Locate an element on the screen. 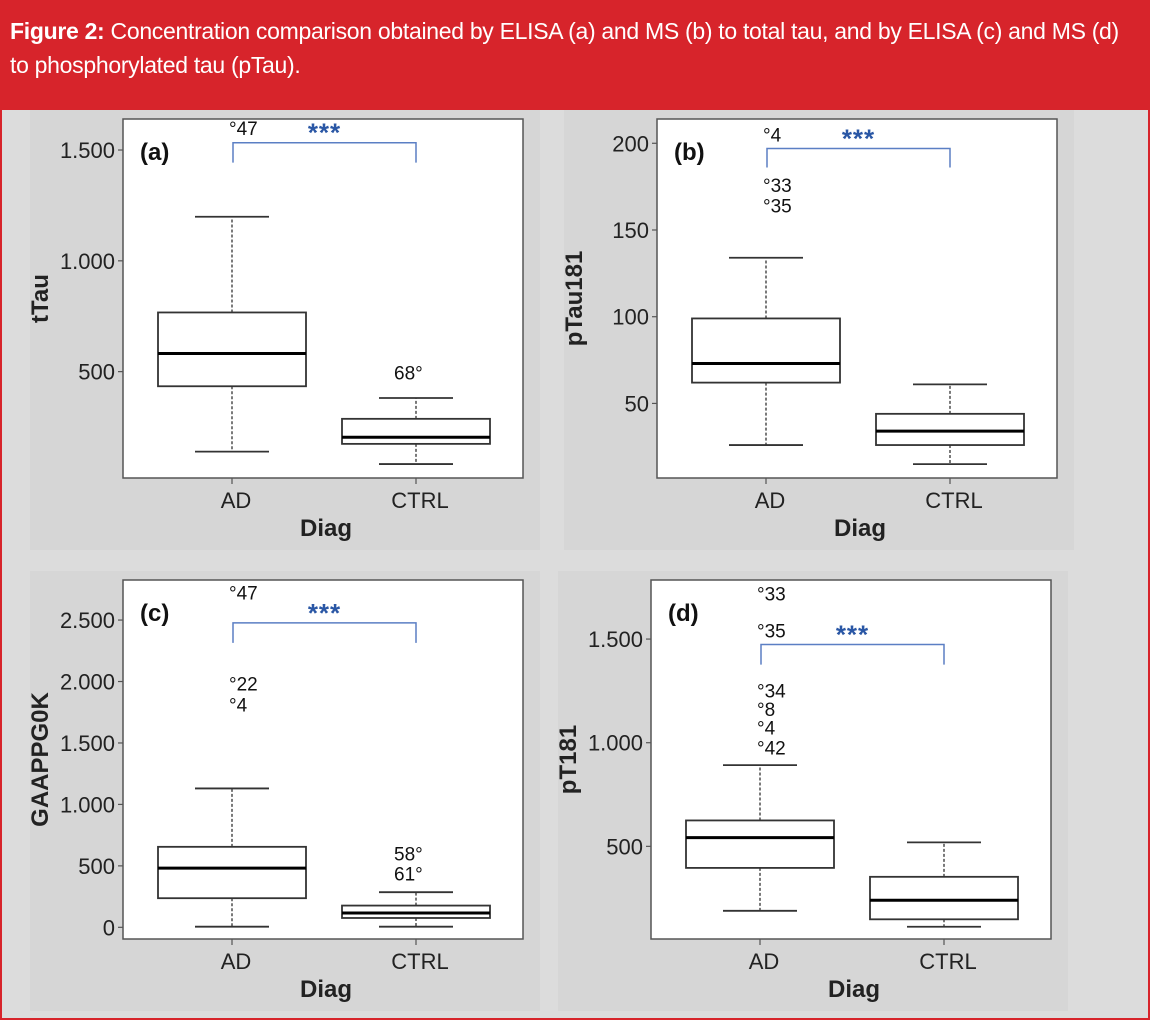  y-tick-label: 2.000 is located at coordinates (87, 682).